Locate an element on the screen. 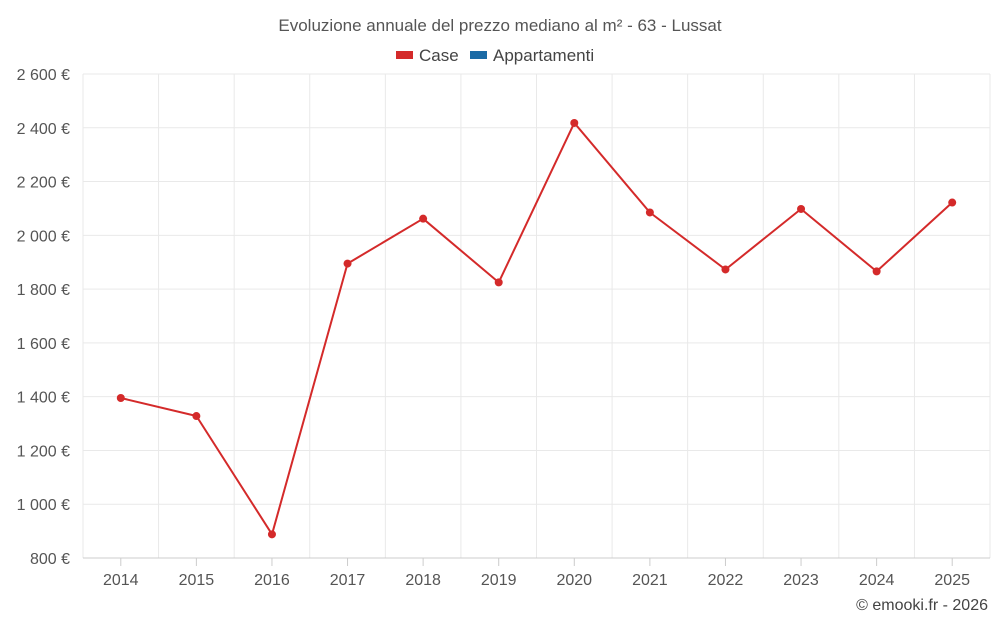 Image resolution: width=1000 pixels, height=625 pixels. y-tick-label: 2 200 € is located at coordinates (43, 183).